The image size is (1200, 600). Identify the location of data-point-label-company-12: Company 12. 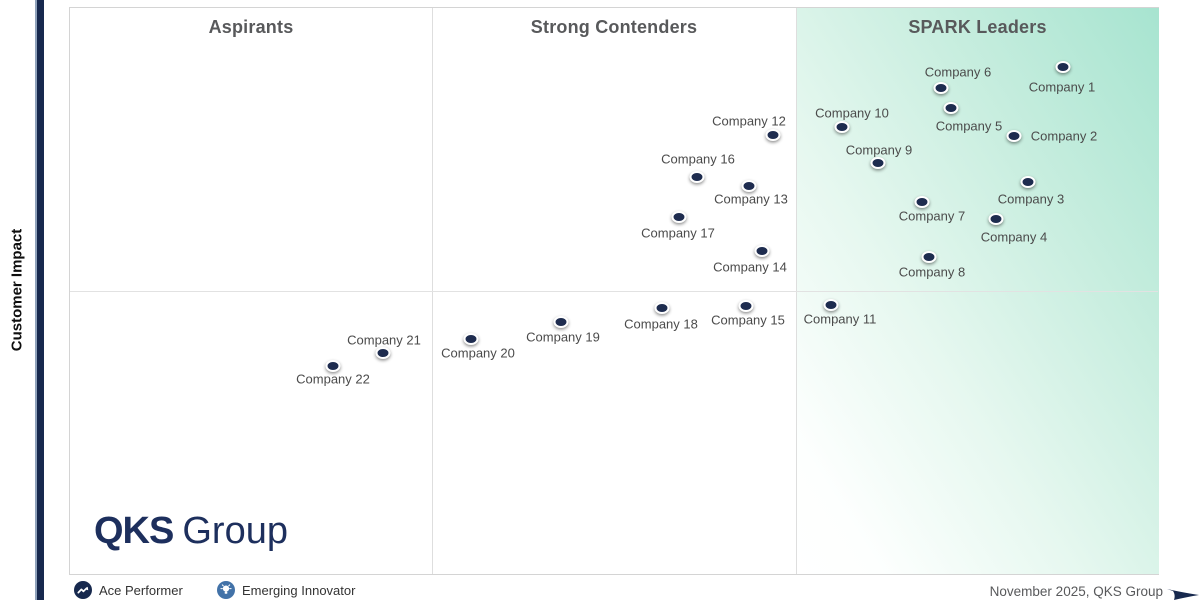
(749, 121).